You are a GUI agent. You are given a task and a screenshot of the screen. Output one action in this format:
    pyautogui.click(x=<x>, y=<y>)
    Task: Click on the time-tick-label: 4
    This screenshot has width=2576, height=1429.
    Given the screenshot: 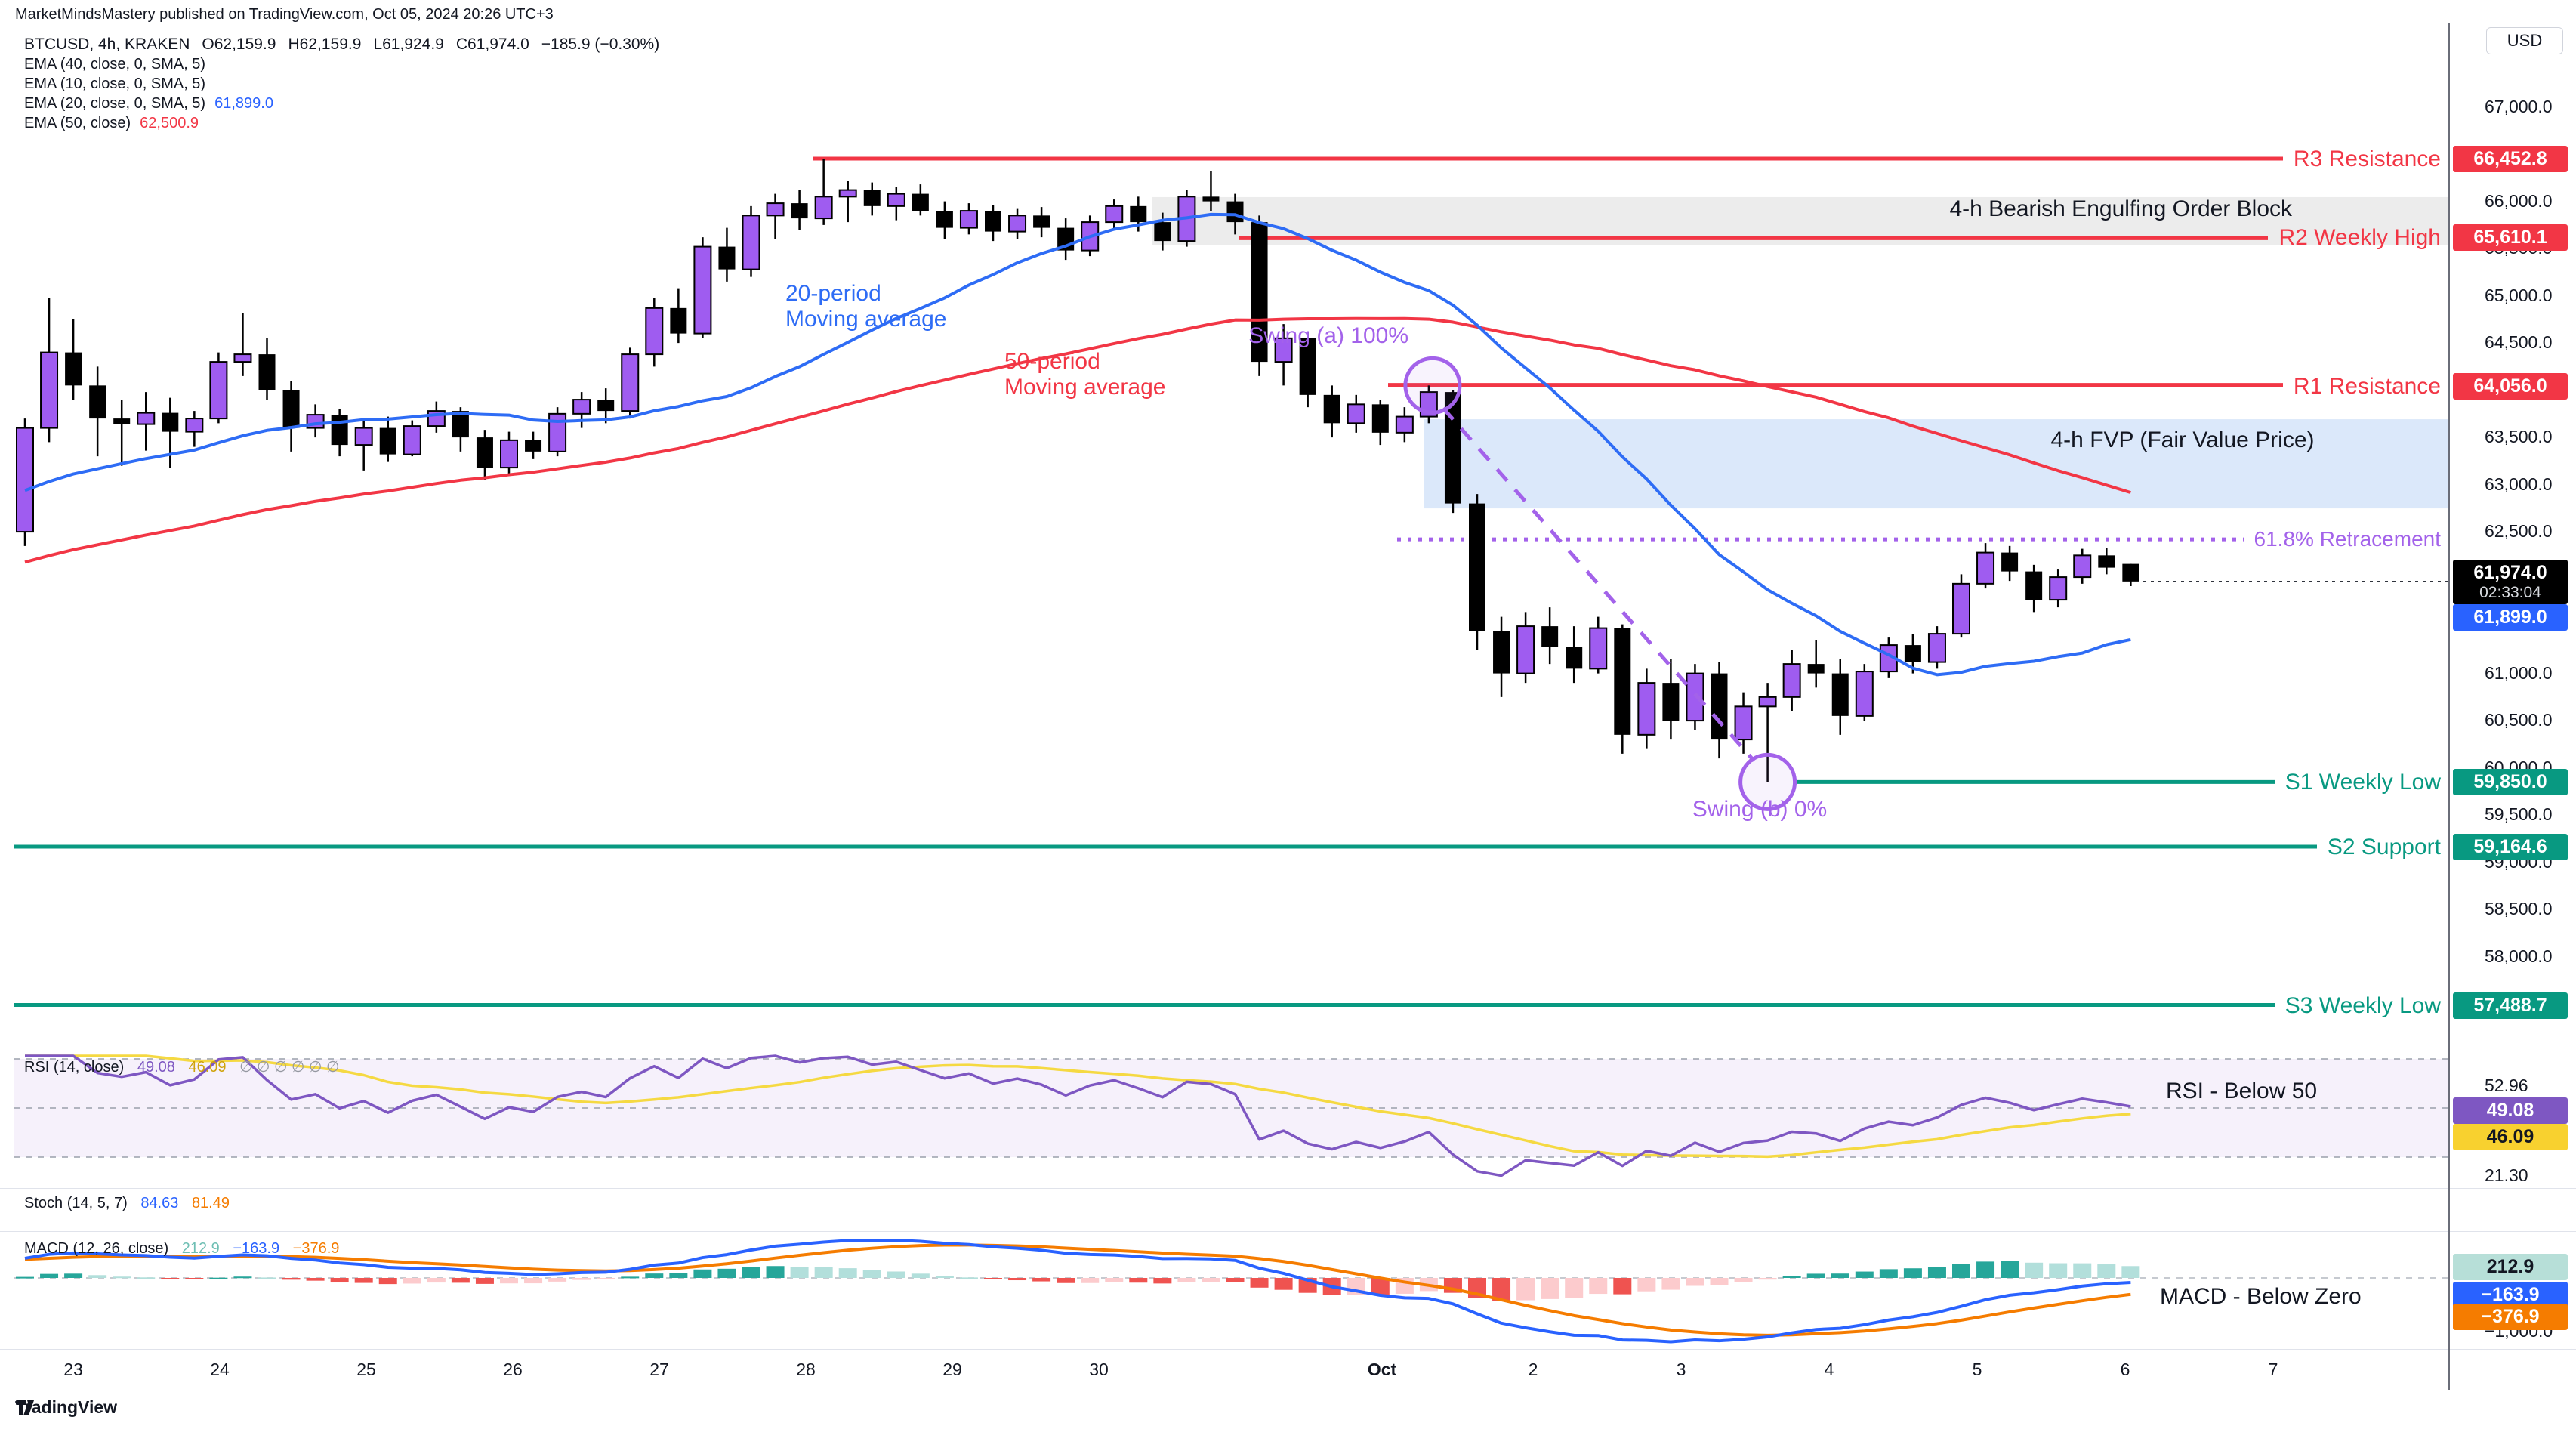 What is the action you would take?
    pyautogui.click(x=1829, y=1369)
    